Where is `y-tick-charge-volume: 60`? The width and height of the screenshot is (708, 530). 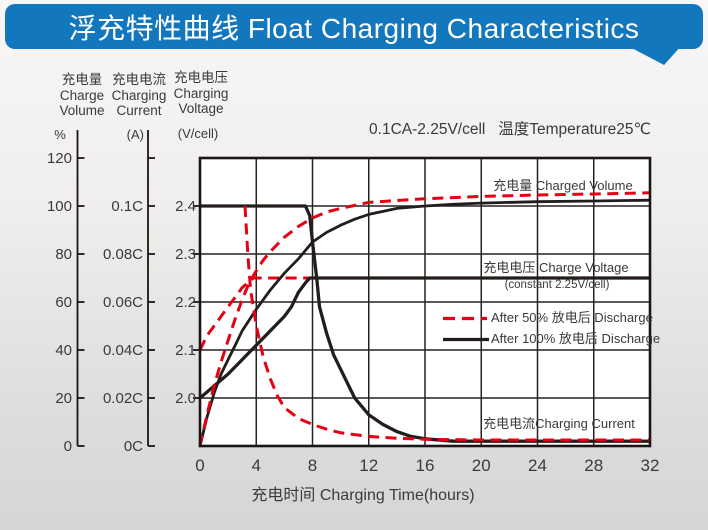 y-tick-charge-volume: 60 is located at coordinates (63, 302).